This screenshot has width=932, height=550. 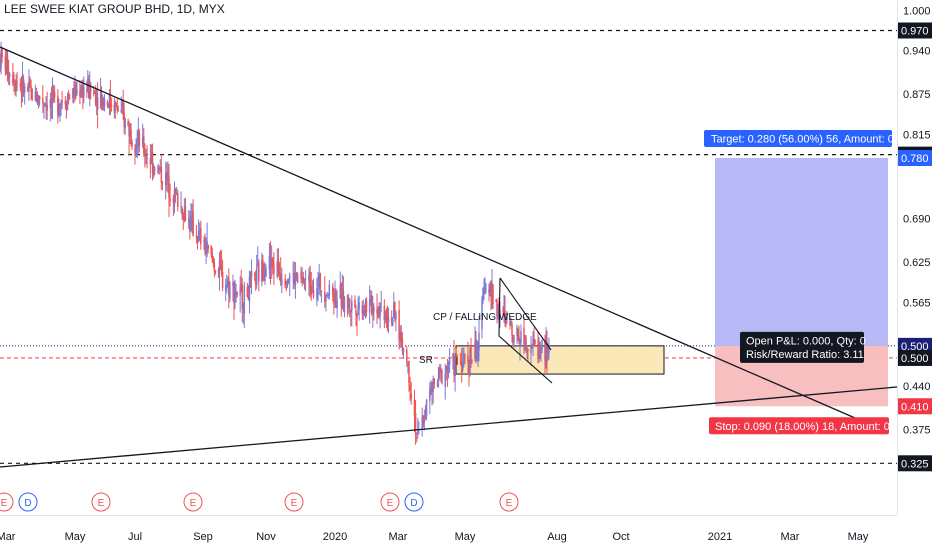 What do you see at coordinates (620, 537) in the screenshot?
I see `x-tick-label-9: Oct` at bounding box center [620, 537].